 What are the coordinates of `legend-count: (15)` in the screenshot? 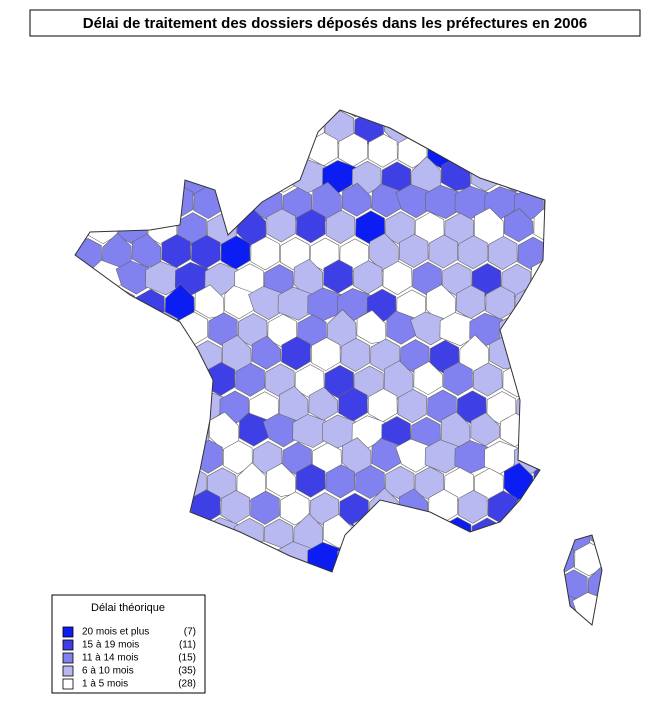 It's located at (187, 658).